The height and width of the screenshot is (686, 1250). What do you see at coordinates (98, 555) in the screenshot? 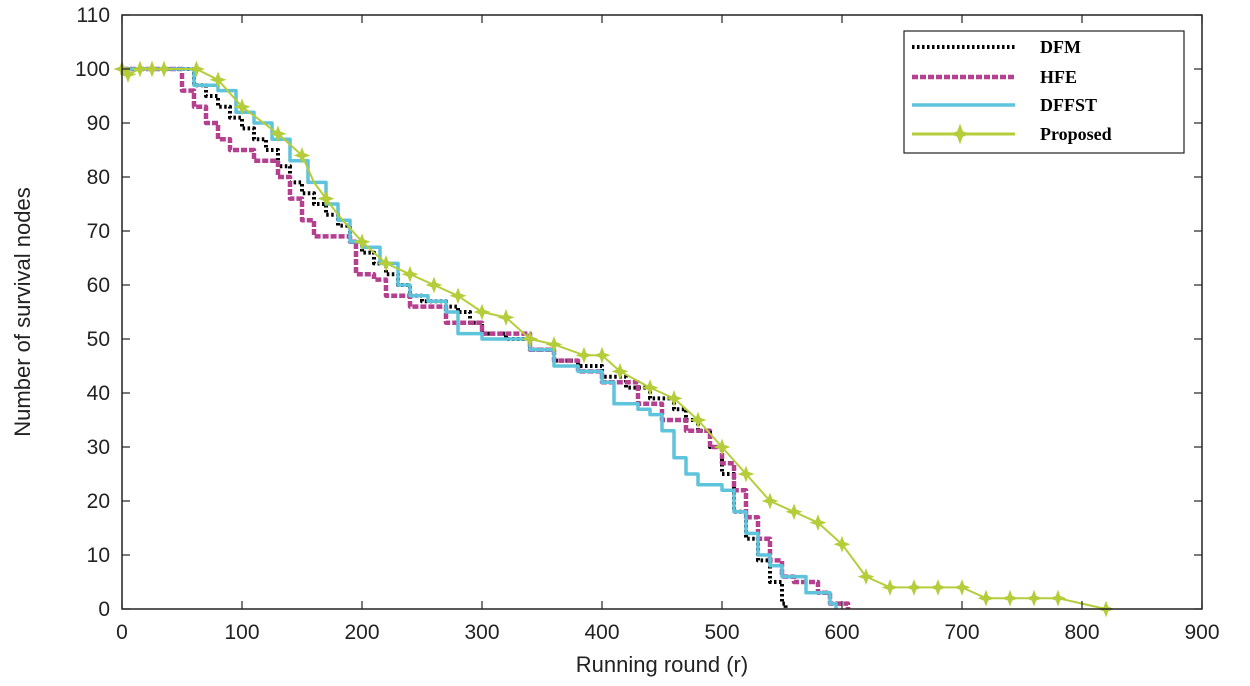
I see `y-tick-label: 10` at bounding box center [98, 555].